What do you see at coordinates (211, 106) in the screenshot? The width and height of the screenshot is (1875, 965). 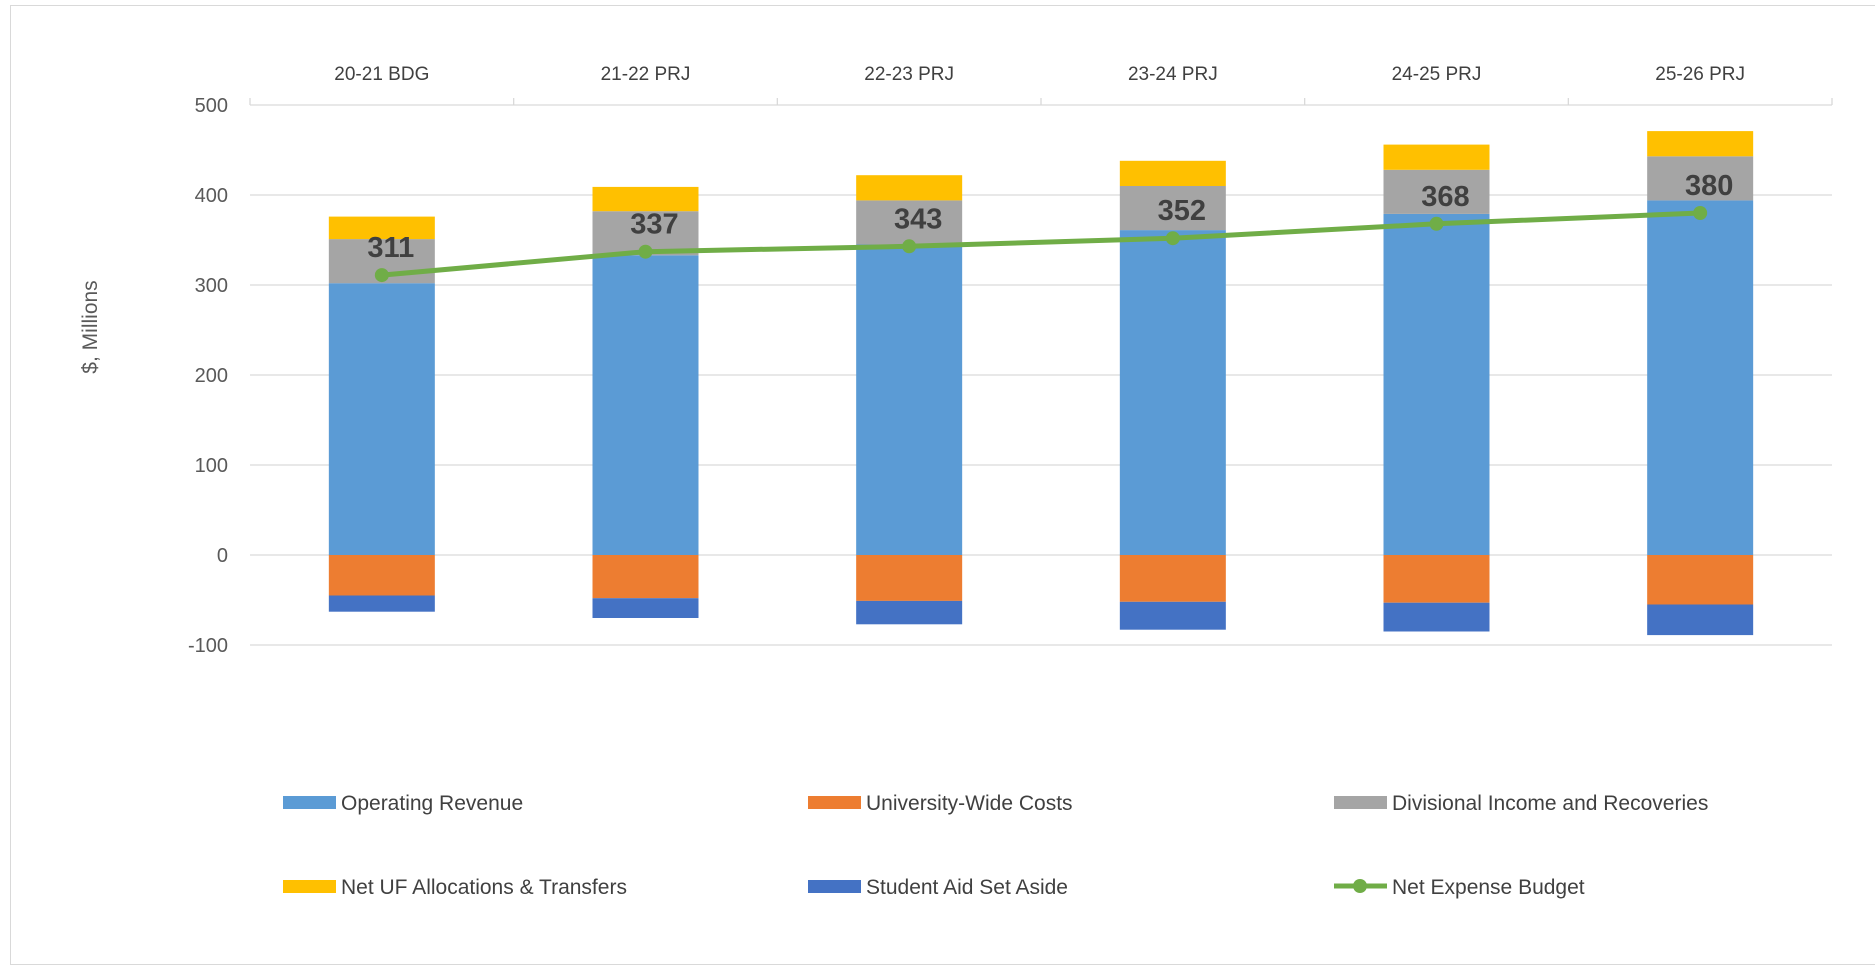 I see `y-tick-label: 500` at bounding box center [211, 106].